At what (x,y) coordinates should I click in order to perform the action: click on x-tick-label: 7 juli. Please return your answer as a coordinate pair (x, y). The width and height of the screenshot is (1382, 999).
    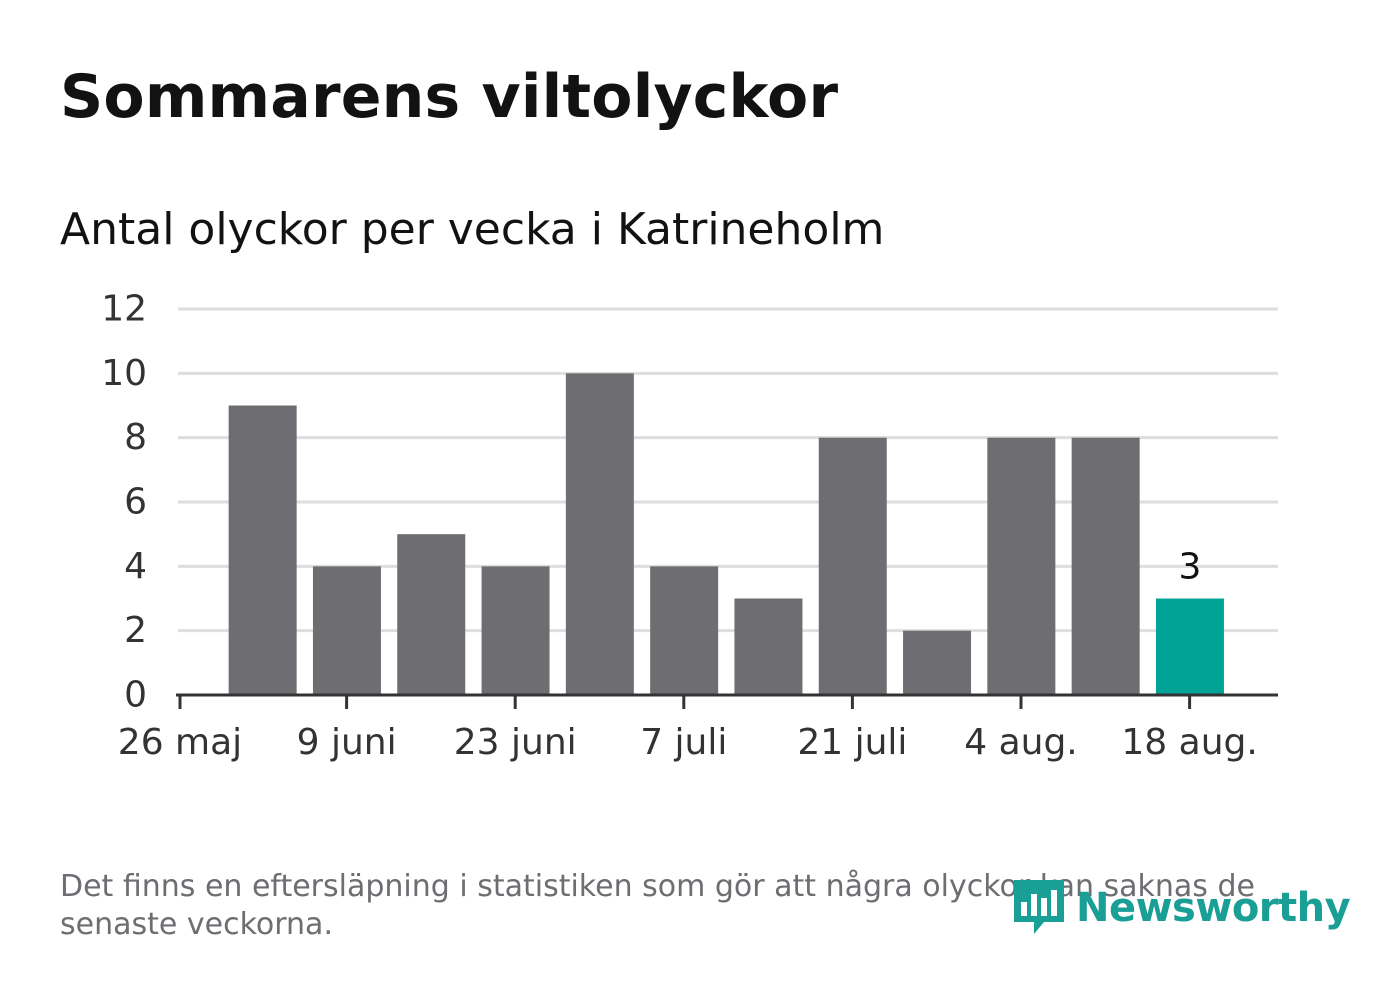
    Looking at the image, I should click on (683, 742).